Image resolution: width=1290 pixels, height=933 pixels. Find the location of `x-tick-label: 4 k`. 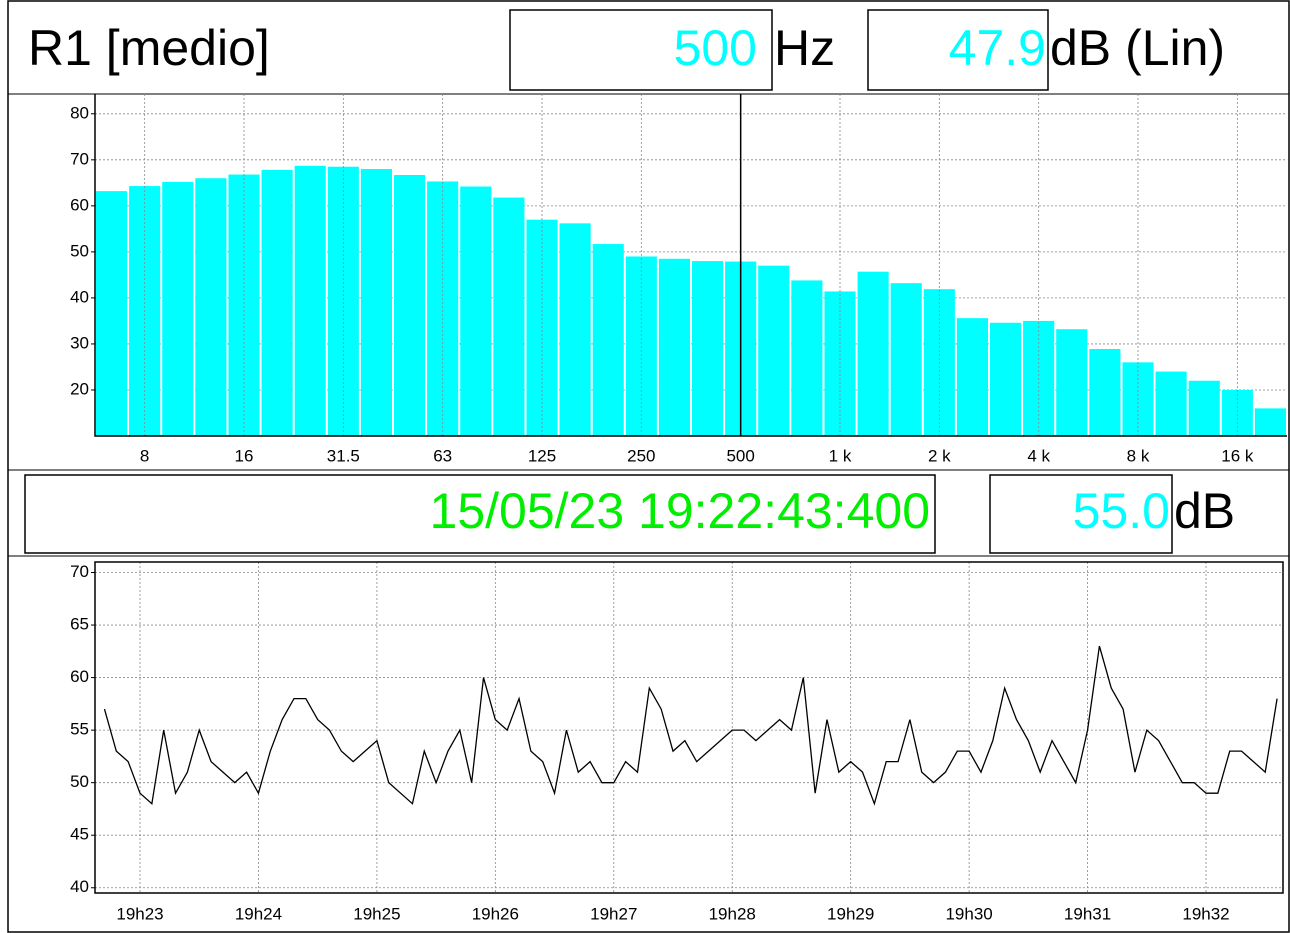

x-tick-label: 4 k is located at coordinates (1038, 455).